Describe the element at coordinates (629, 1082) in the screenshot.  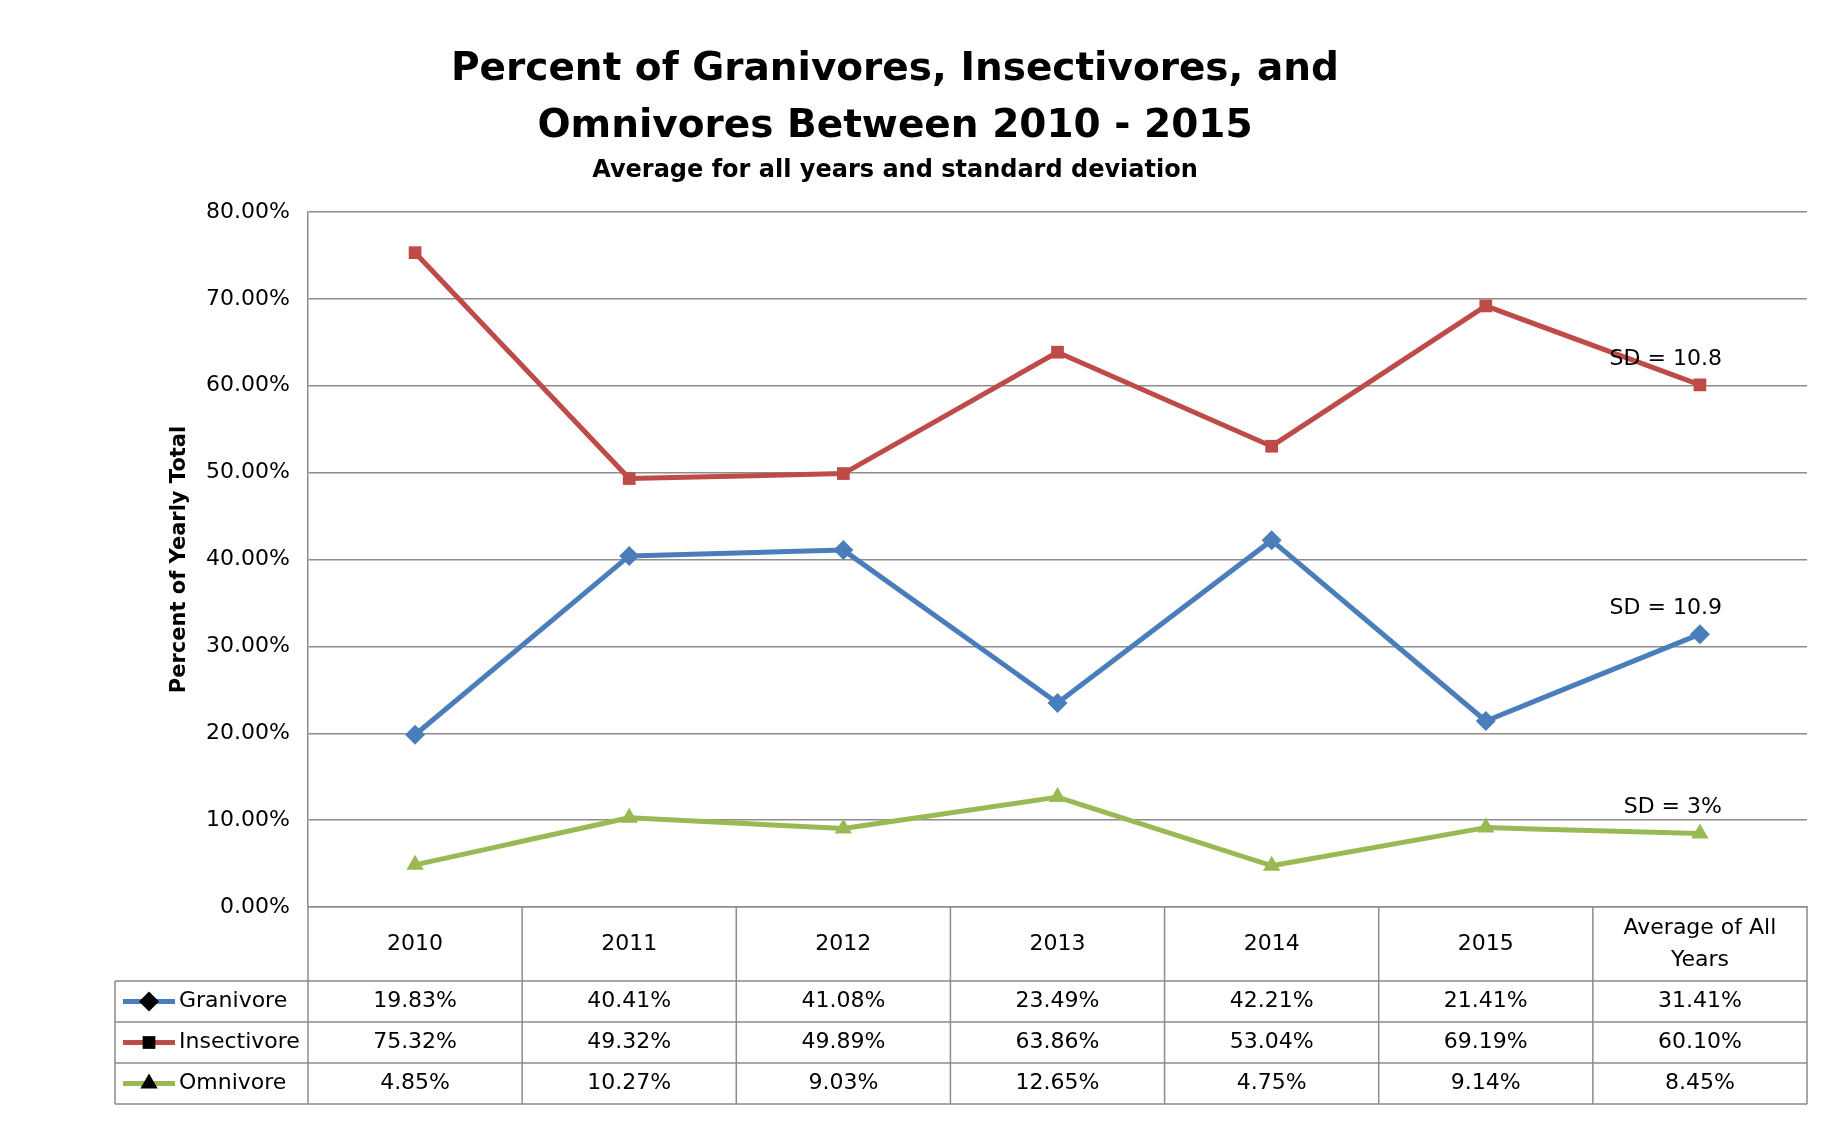
I see `data-label: 10.27%` at that location.